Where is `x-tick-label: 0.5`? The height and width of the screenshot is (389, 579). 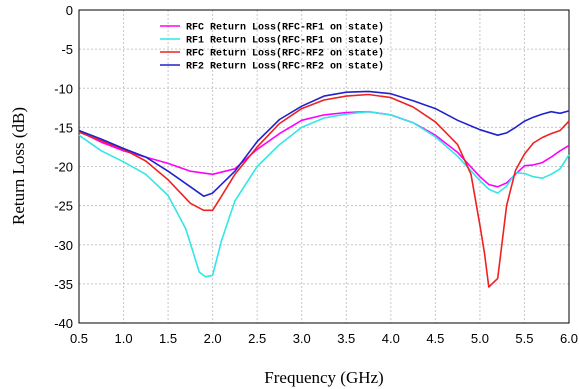 x-tick-label: 0.5 is located at coordinates (79, 338).